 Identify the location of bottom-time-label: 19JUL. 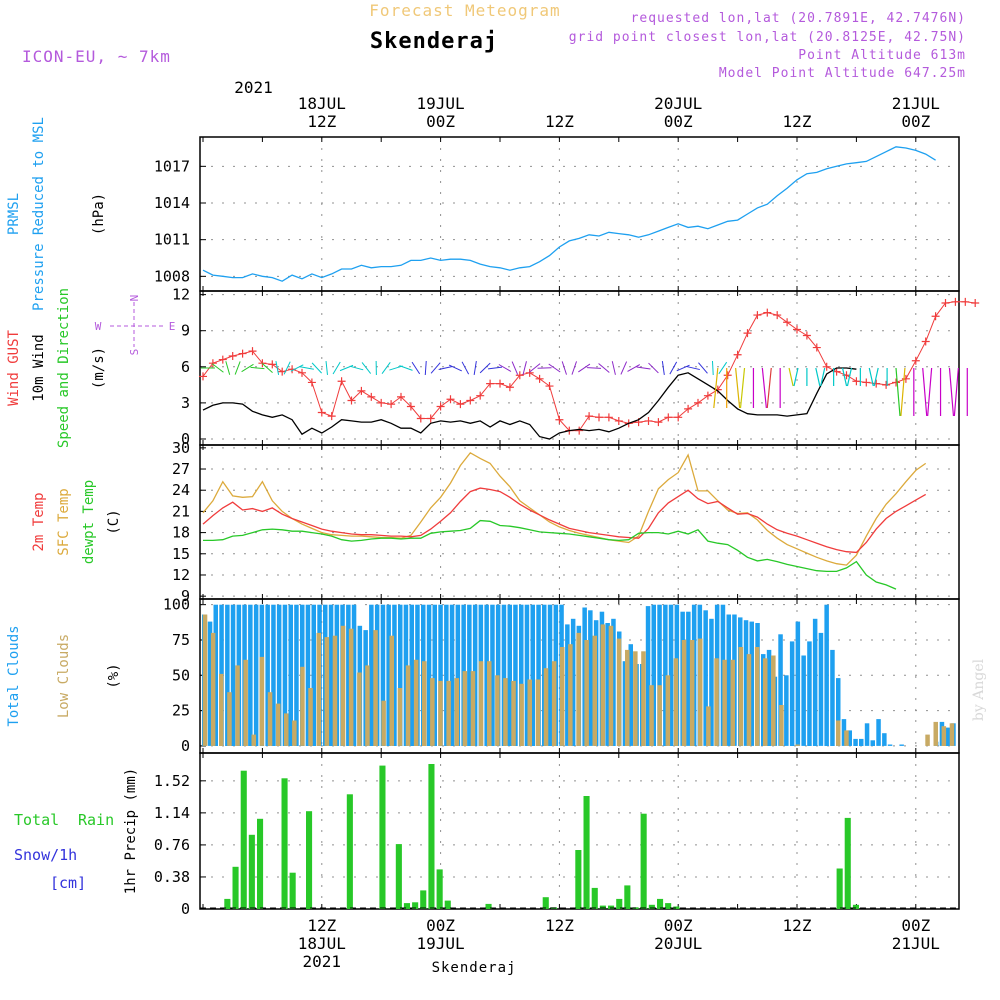
(441, 943).